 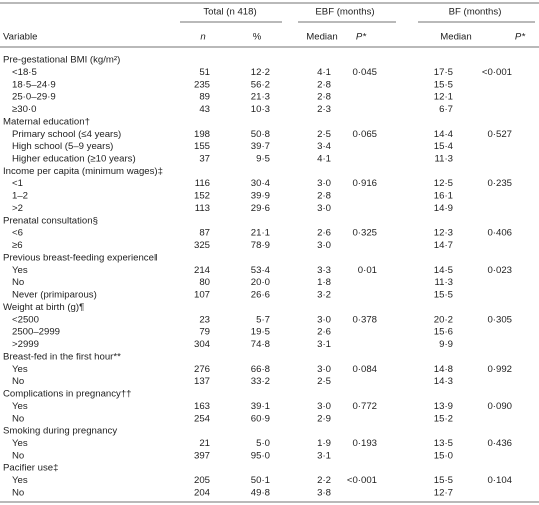 What do you see at coordinates (260, 233) in the screenshot?
I see `cell: 21·1` at bounding box center [260, 233].